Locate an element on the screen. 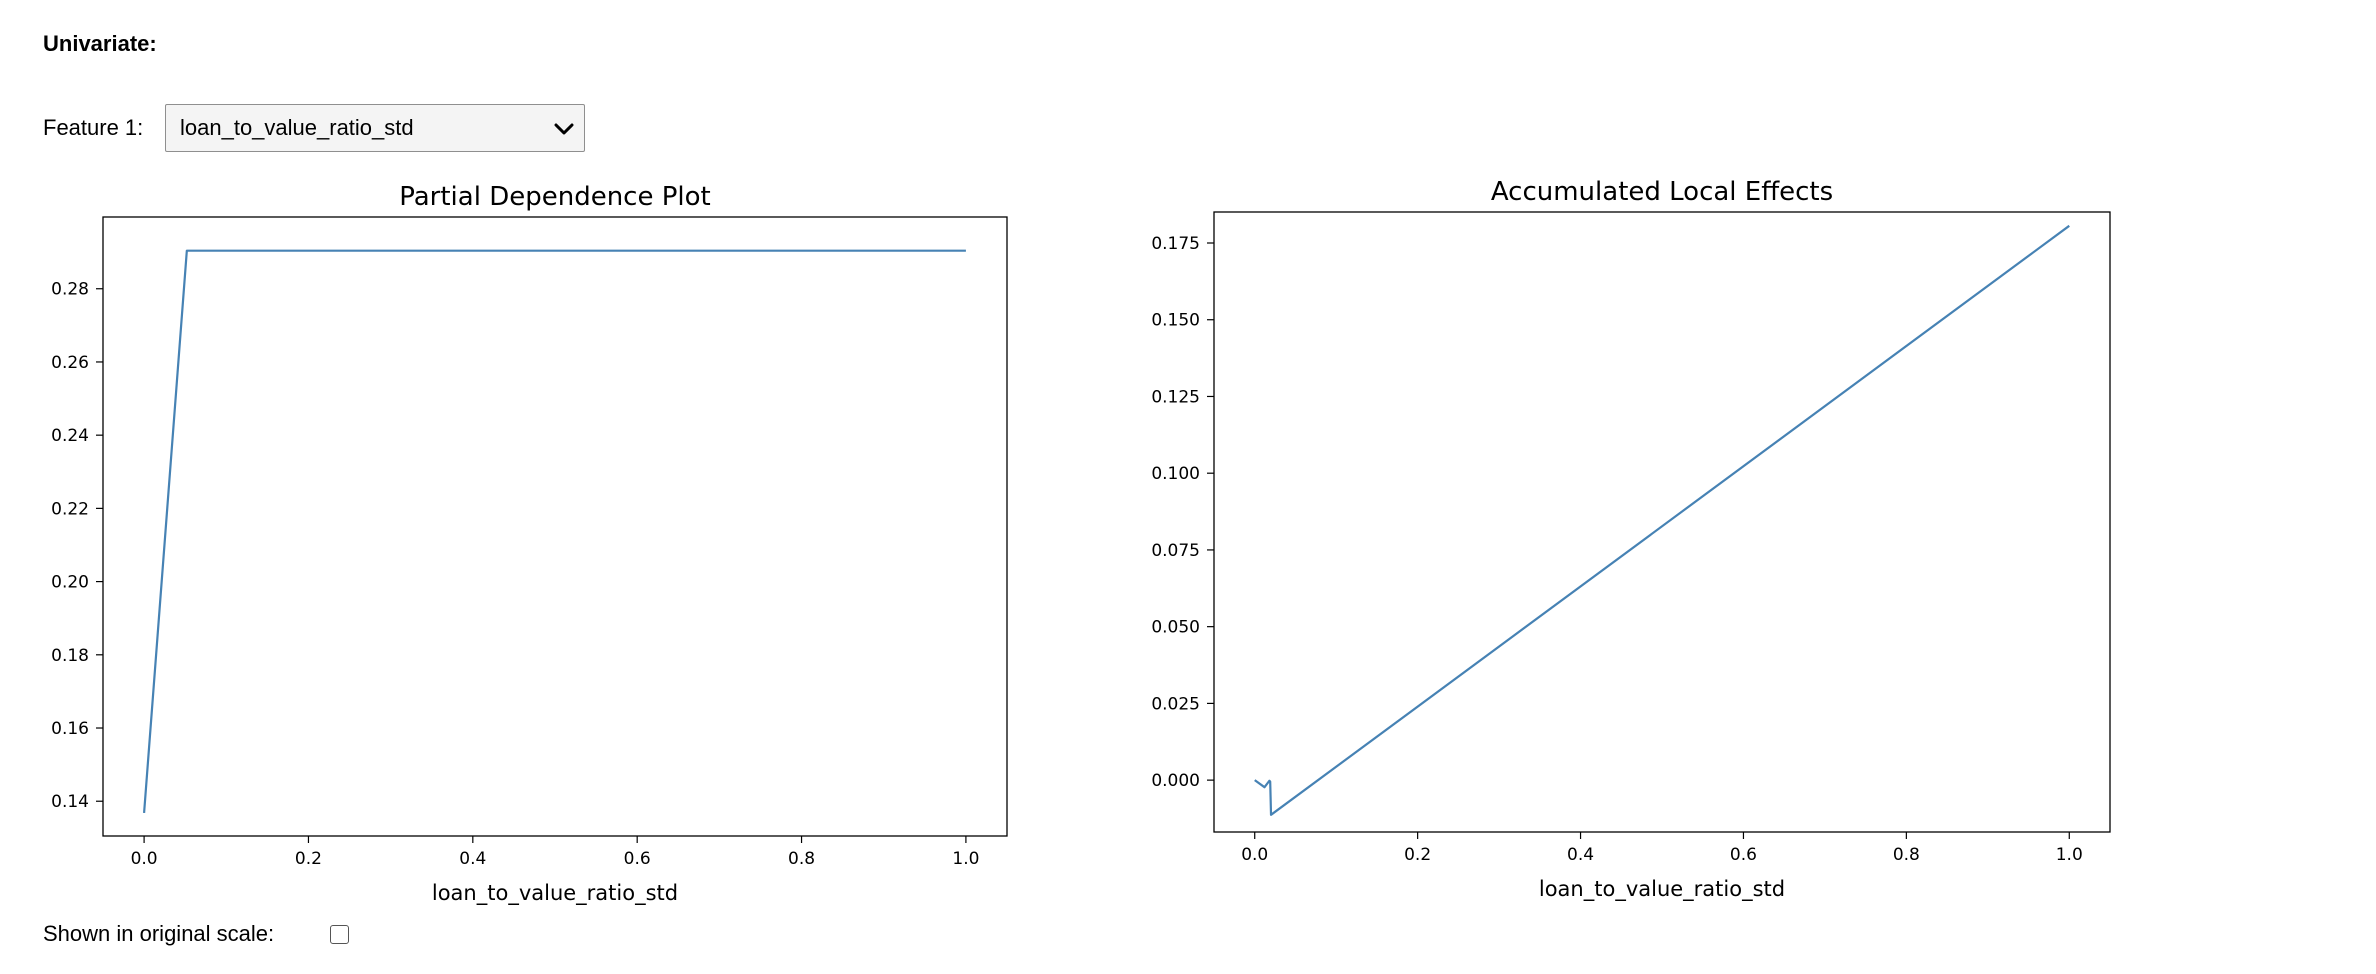  ale-y-tick-label: 0.025 is located at coordinates (1175, 704).